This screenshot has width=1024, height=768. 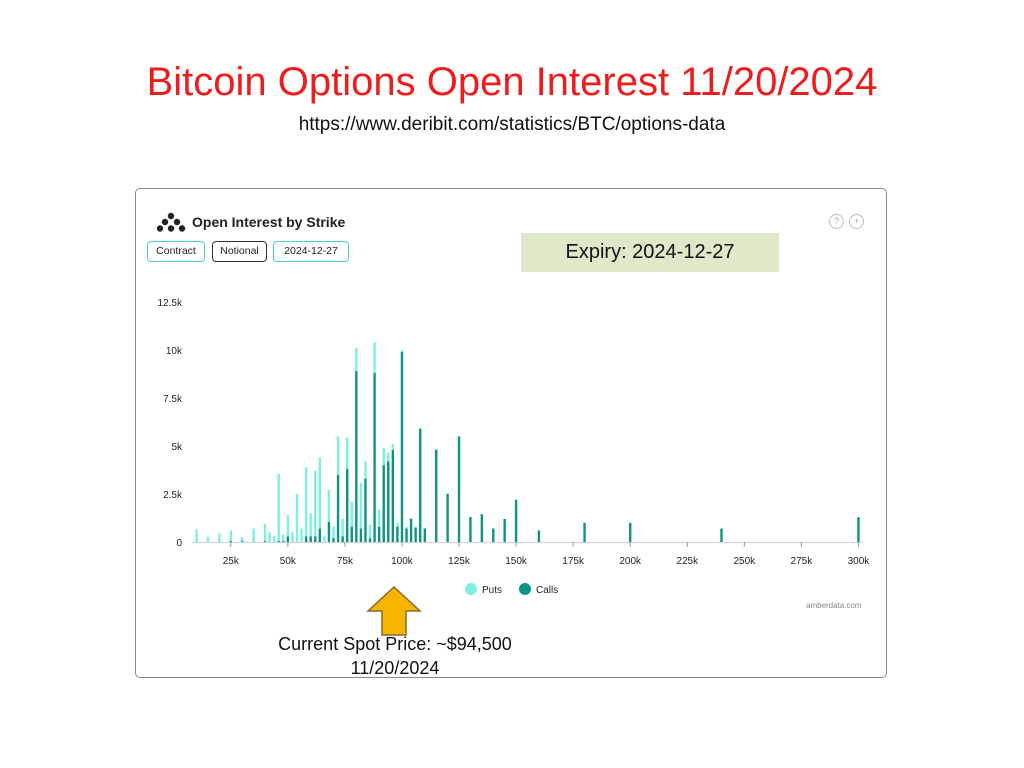 What do you see at coordinates (516, 561) in the screenshot?
I see `x-tick-label: 150k` at bounding box center [516, 561].